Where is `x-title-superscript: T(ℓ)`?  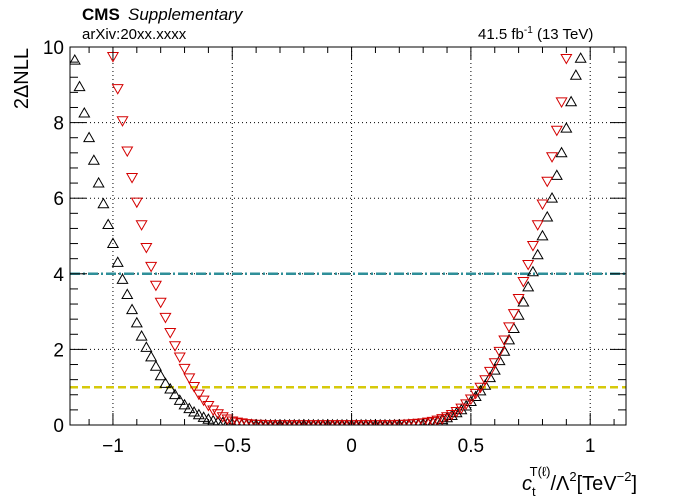
x-title-superscript: T(ℓ) is located at coordinates (540, 471).